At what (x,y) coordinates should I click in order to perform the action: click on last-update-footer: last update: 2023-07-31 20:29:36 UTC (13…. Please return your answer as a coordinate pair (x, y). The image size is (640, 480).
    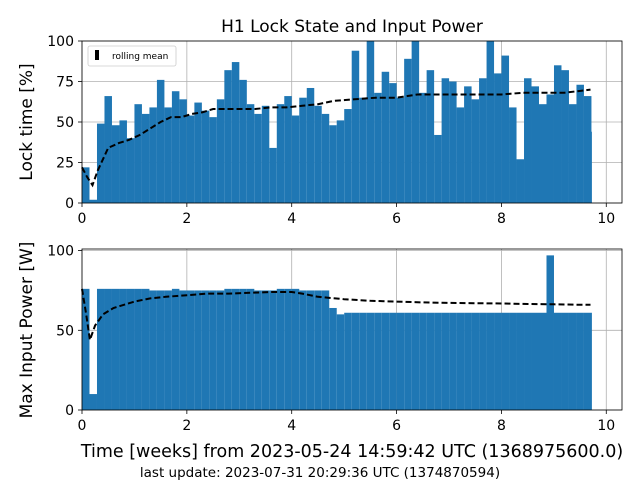
    Looking at the image, I should click on (320, 472).